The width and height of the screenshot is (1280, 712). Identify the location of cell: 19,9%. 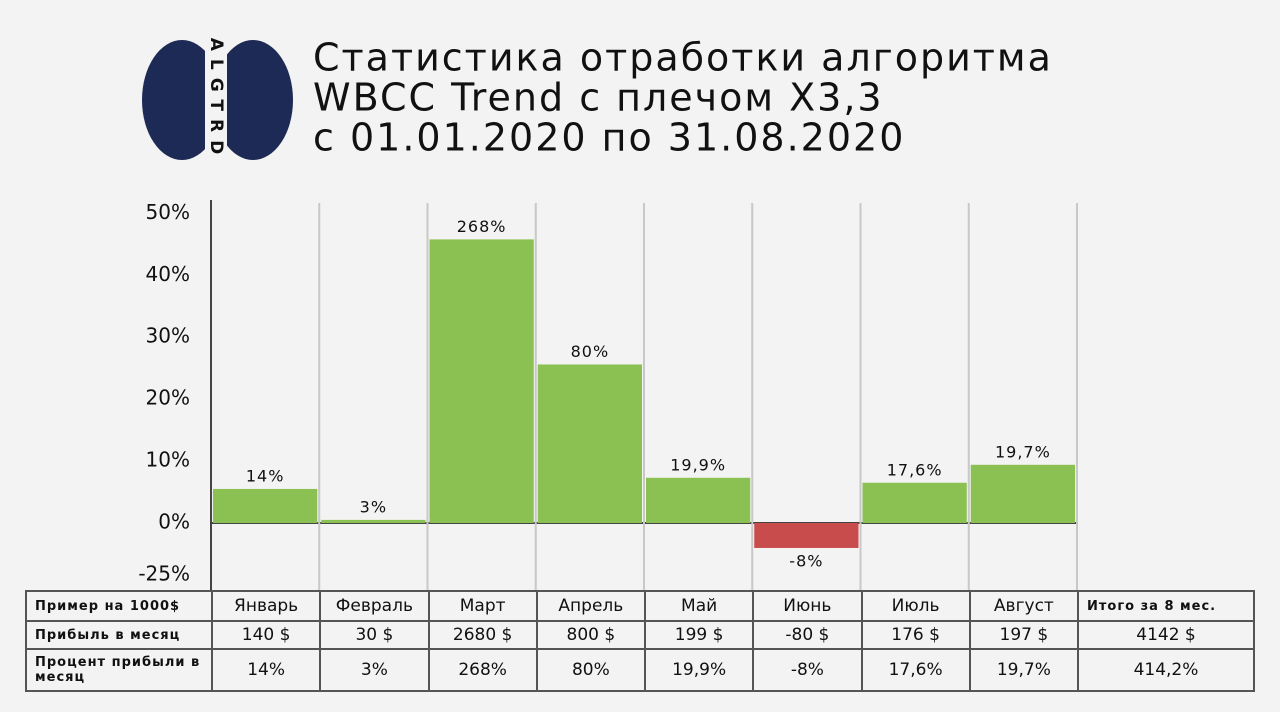
(699, 670).